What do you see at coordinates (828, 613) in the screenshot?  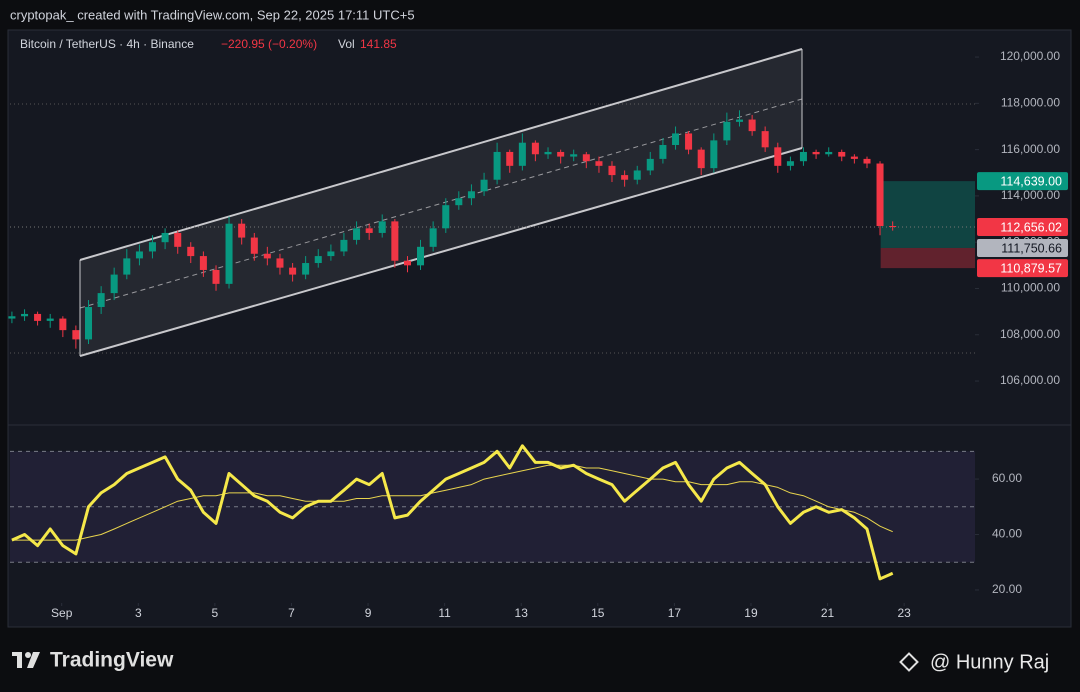 I see `x-tick-label: 21` at bounding box center [828, 613].